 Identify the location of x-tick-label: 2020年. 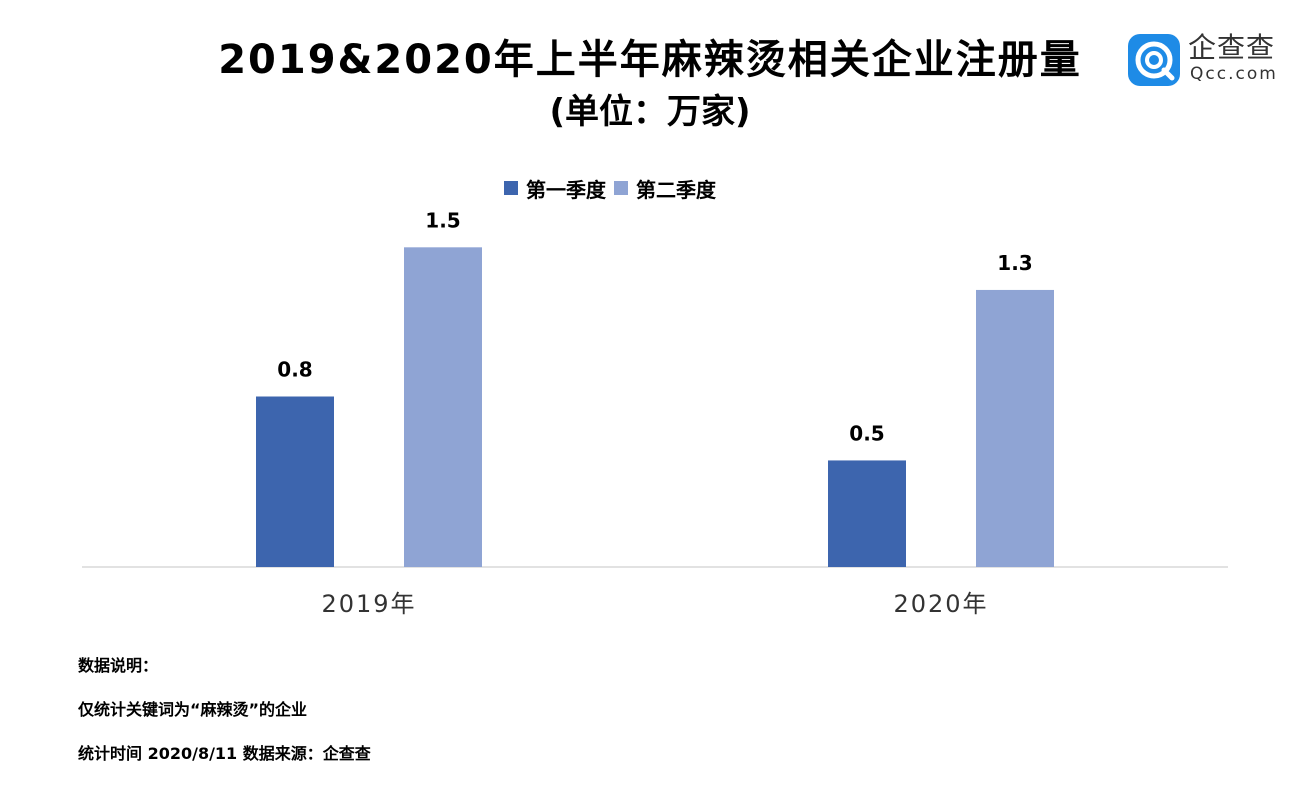
(940, 604).